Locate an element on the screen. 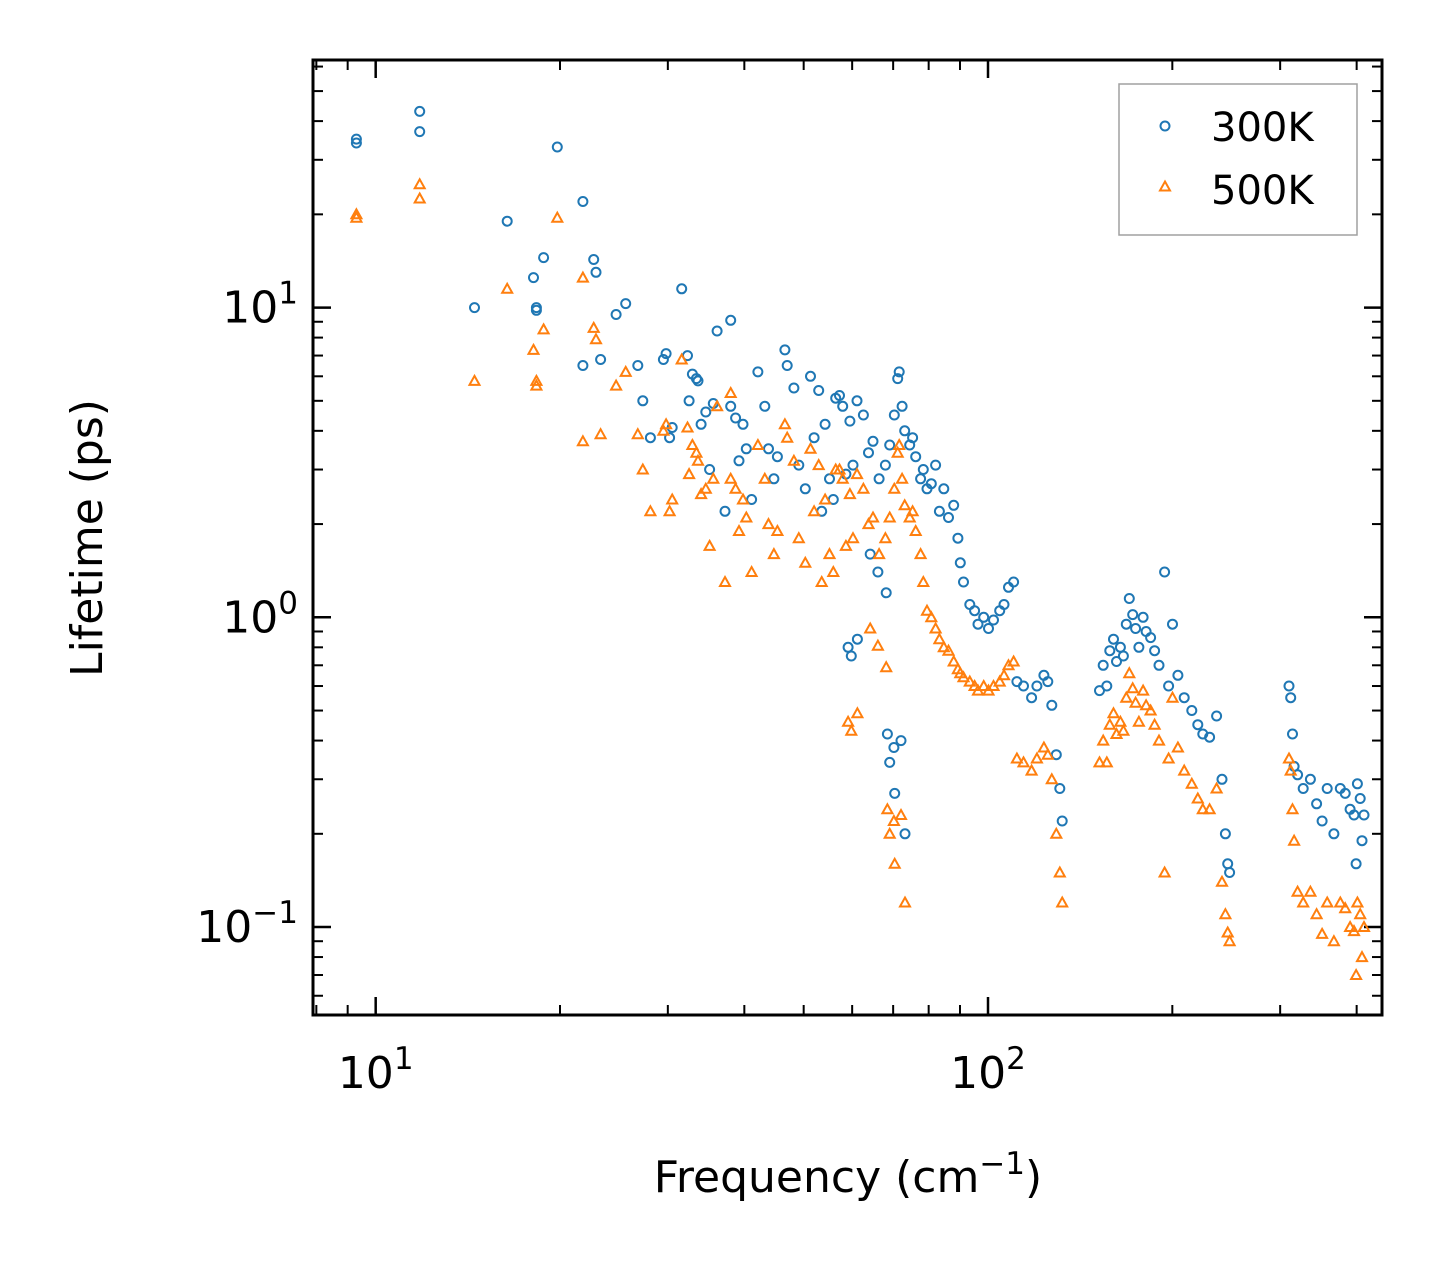  x-tick-label-exponent: 2 is located at coordinates (1016, 1059).